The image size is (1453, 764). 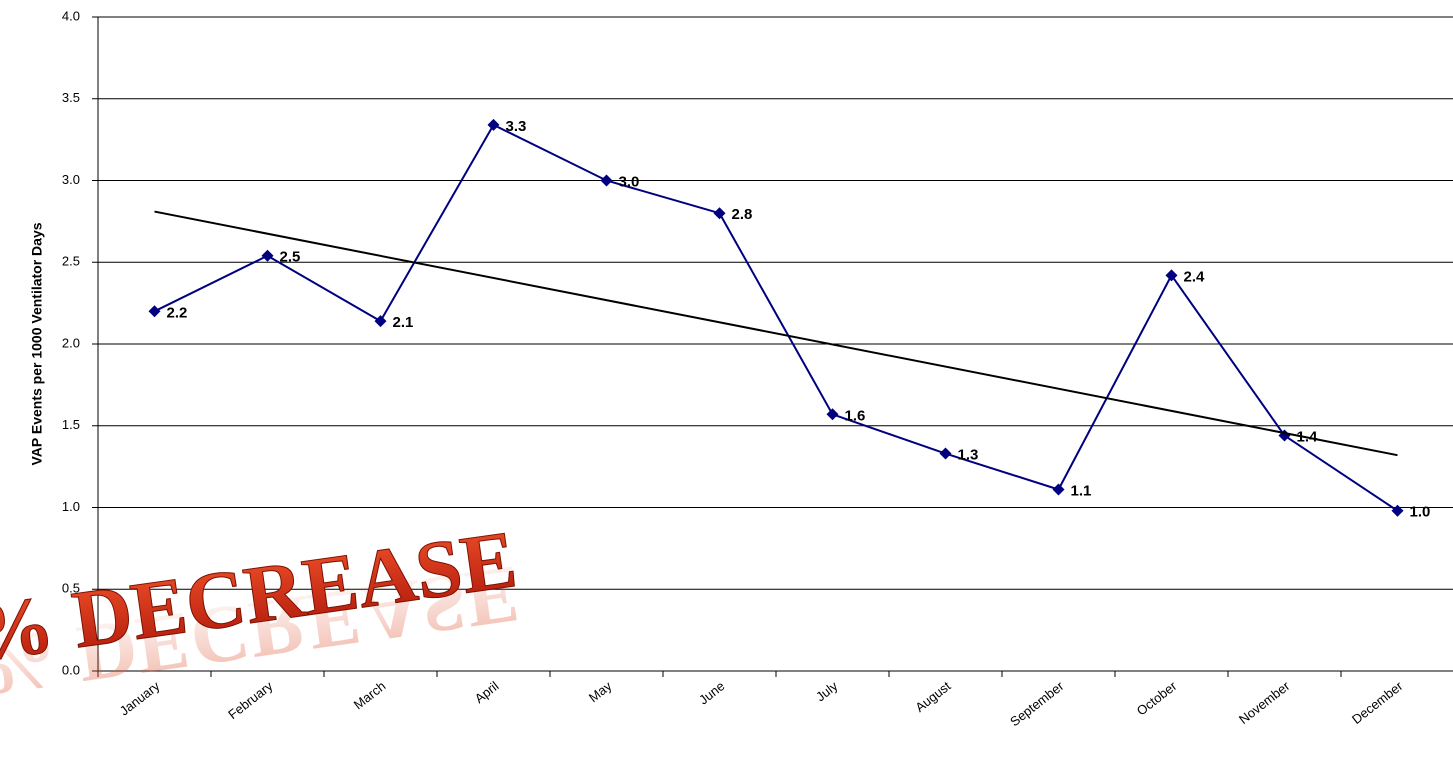 What do you see at coordinates (71, 342) in the screenshot?
I see `y-tick-label: 2.0` at bounding box center [71, 342].